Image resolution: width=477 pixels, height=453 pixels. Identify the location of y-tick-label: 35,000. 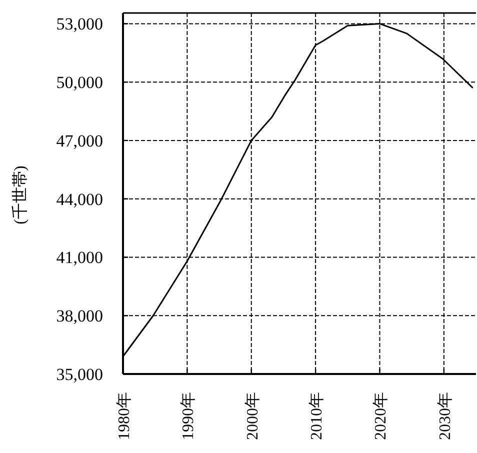
(79, 374).